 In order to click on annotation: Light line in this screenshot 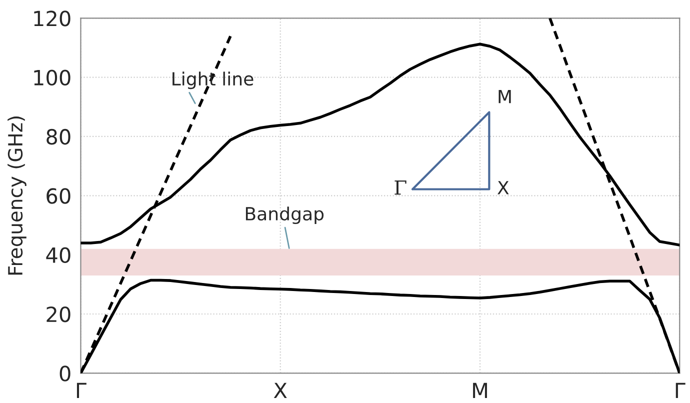, I will do `click(213, 81)`.